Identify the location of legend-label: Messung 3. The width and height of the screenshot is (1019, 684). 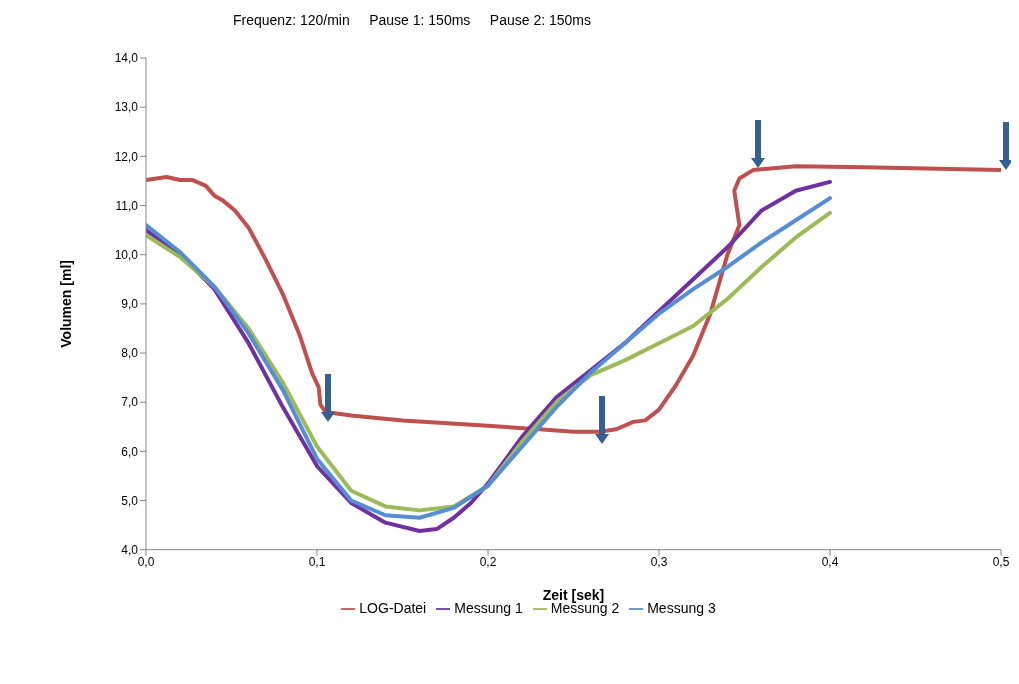
(681, 607).